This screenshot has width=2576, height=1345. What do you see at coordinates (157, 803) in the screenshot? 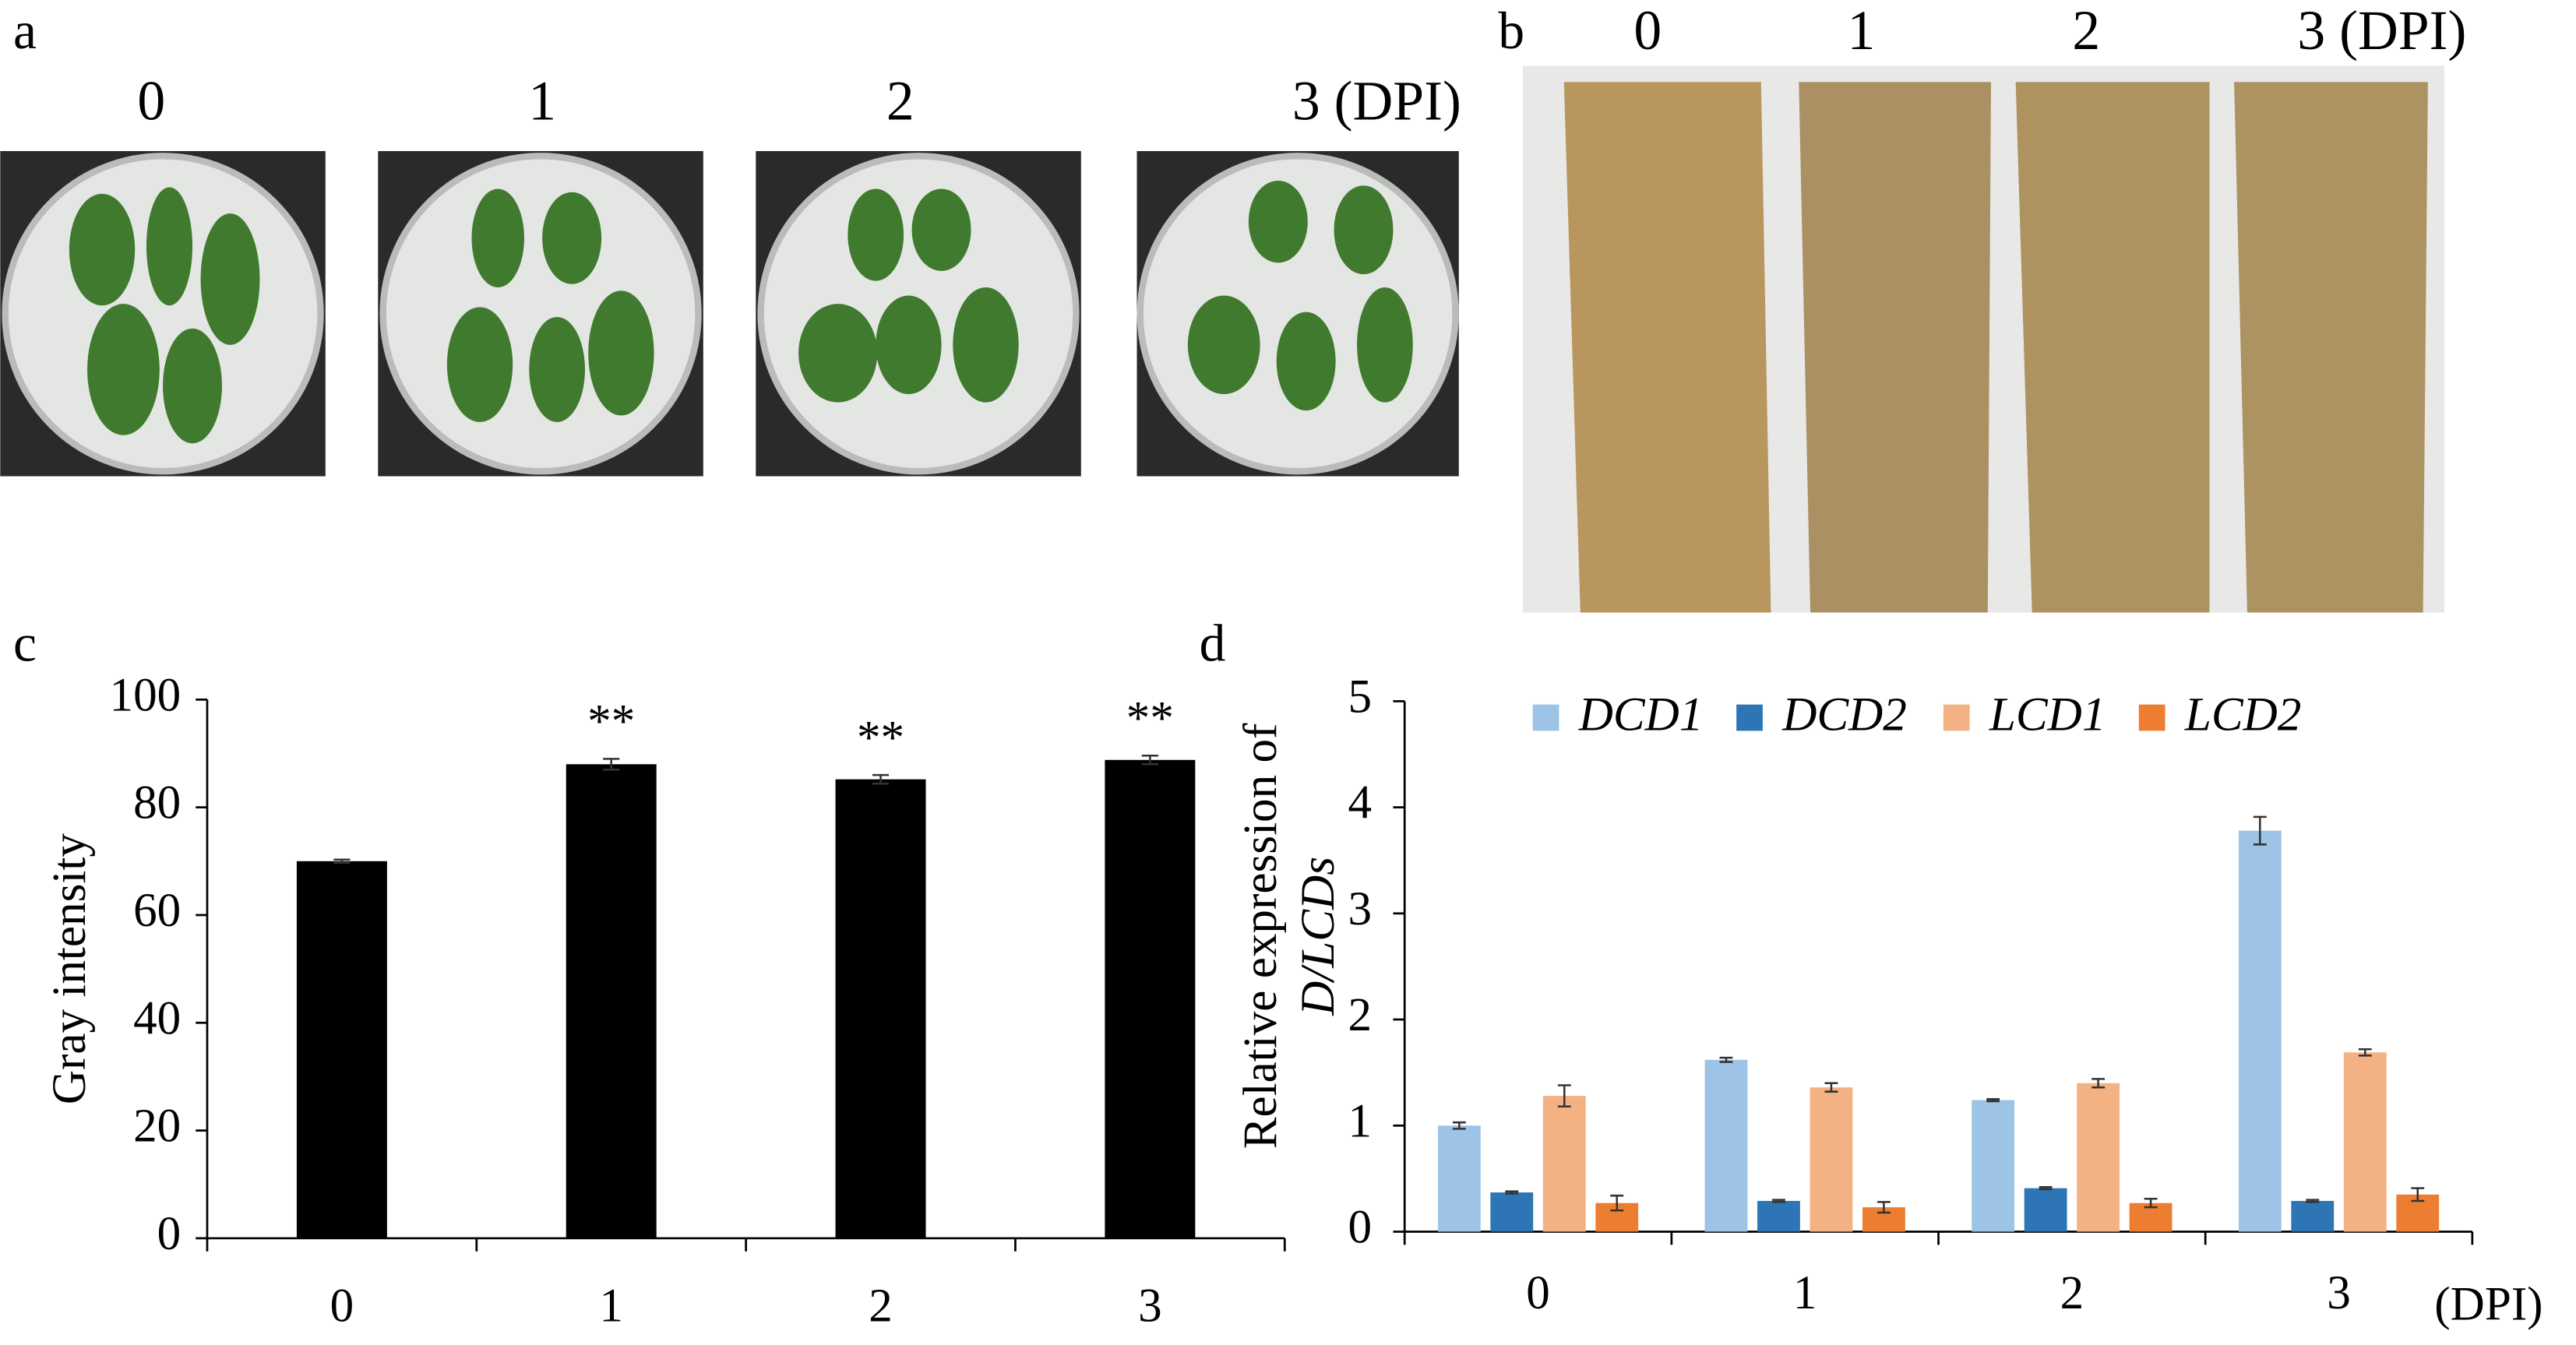
I see `y-tick-label: 80` at bounding box center [157, 803].